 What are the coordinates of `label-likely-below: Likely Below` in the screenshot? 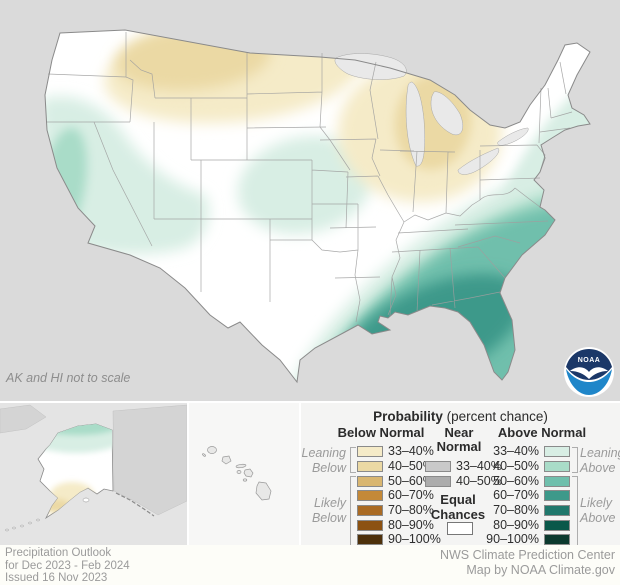 It's located at (328, 510).